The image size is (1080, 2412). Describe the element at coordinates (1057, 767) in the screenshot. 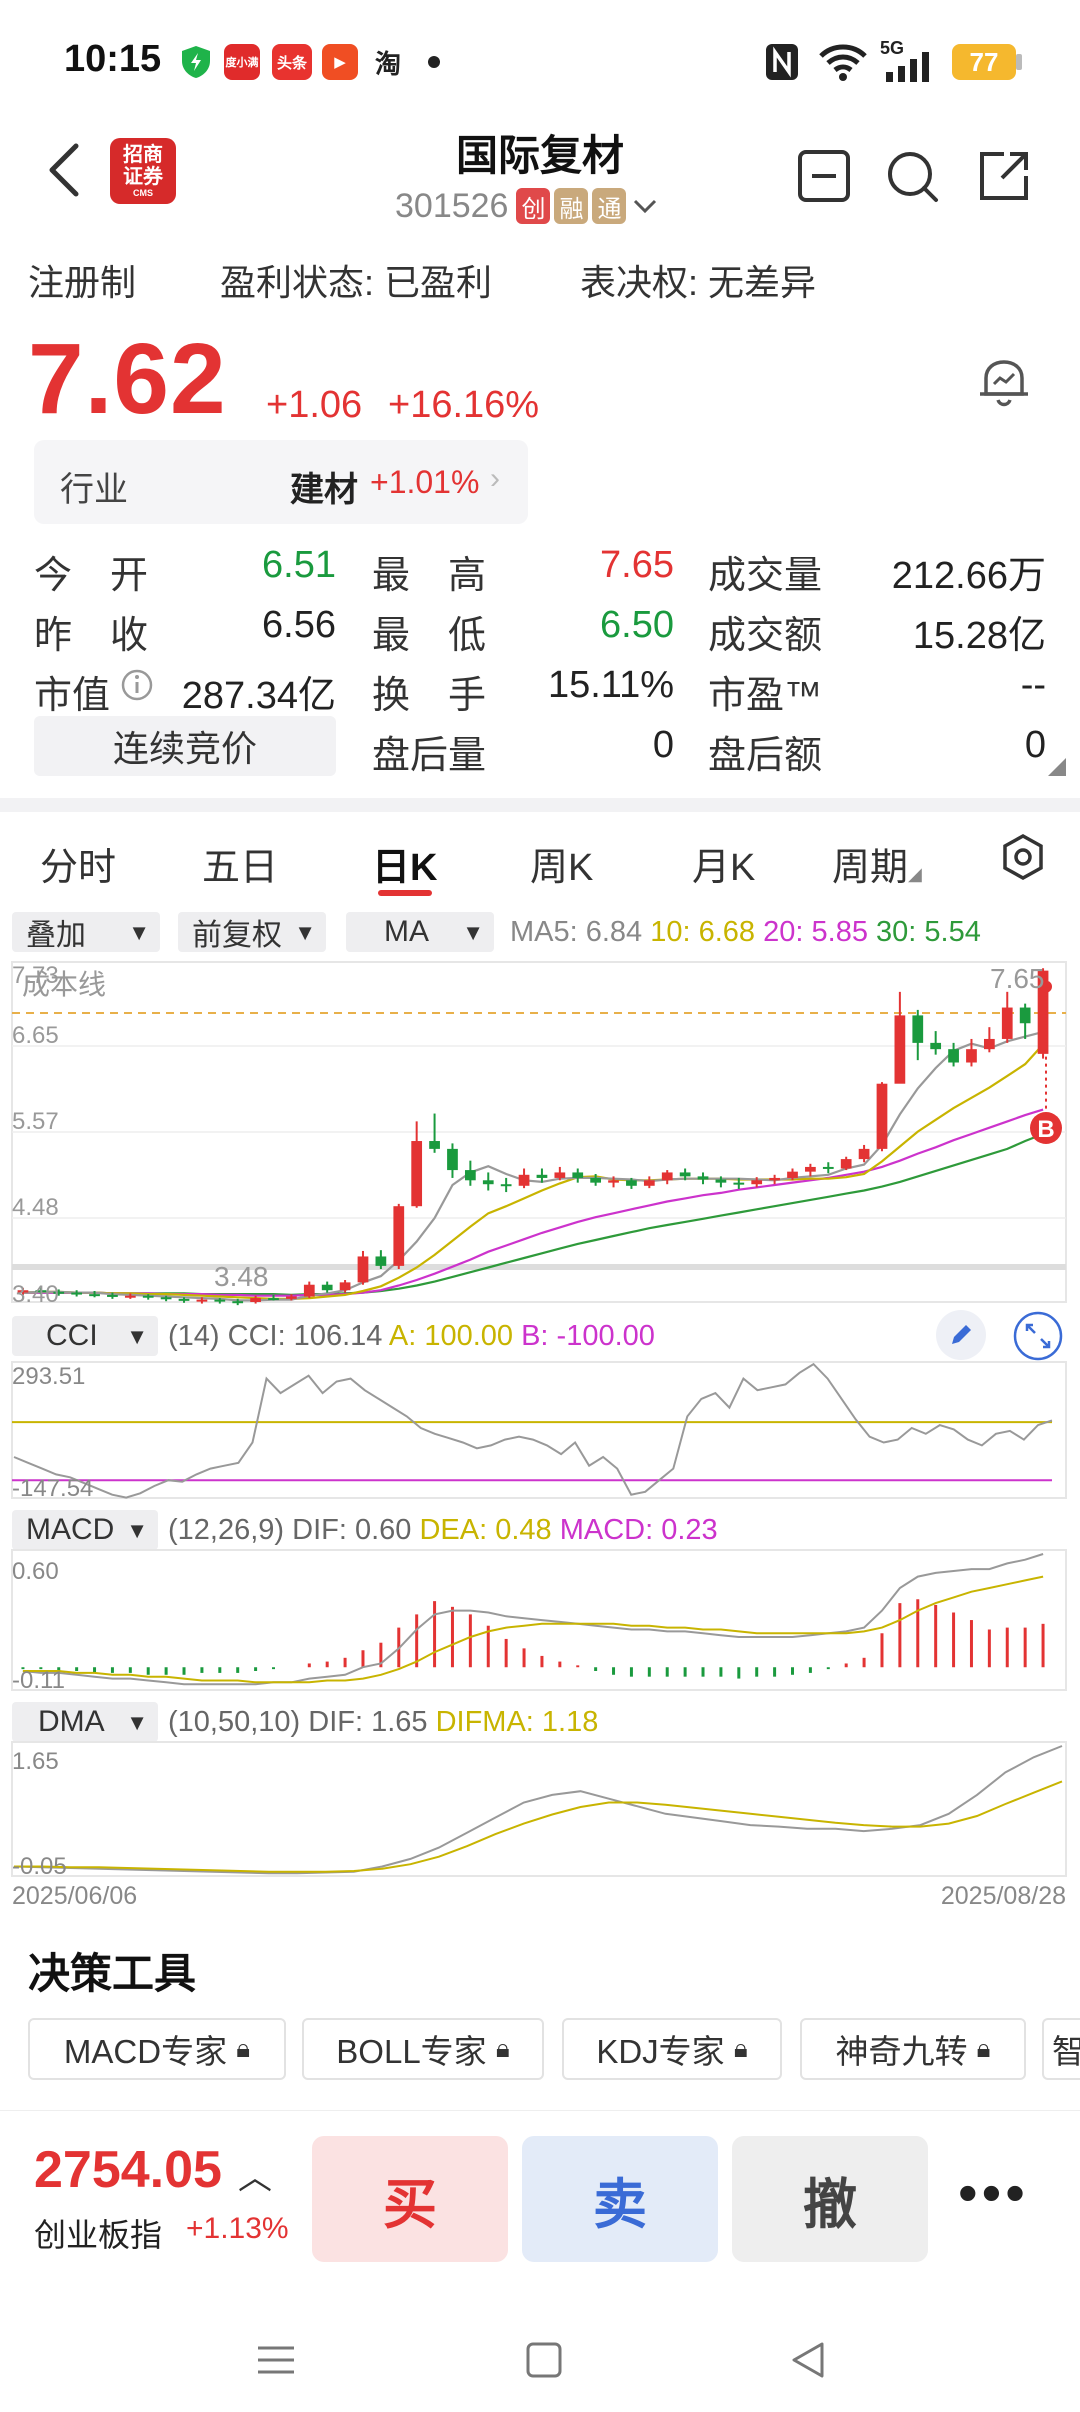

I see `expand-corner-icon` at that location.